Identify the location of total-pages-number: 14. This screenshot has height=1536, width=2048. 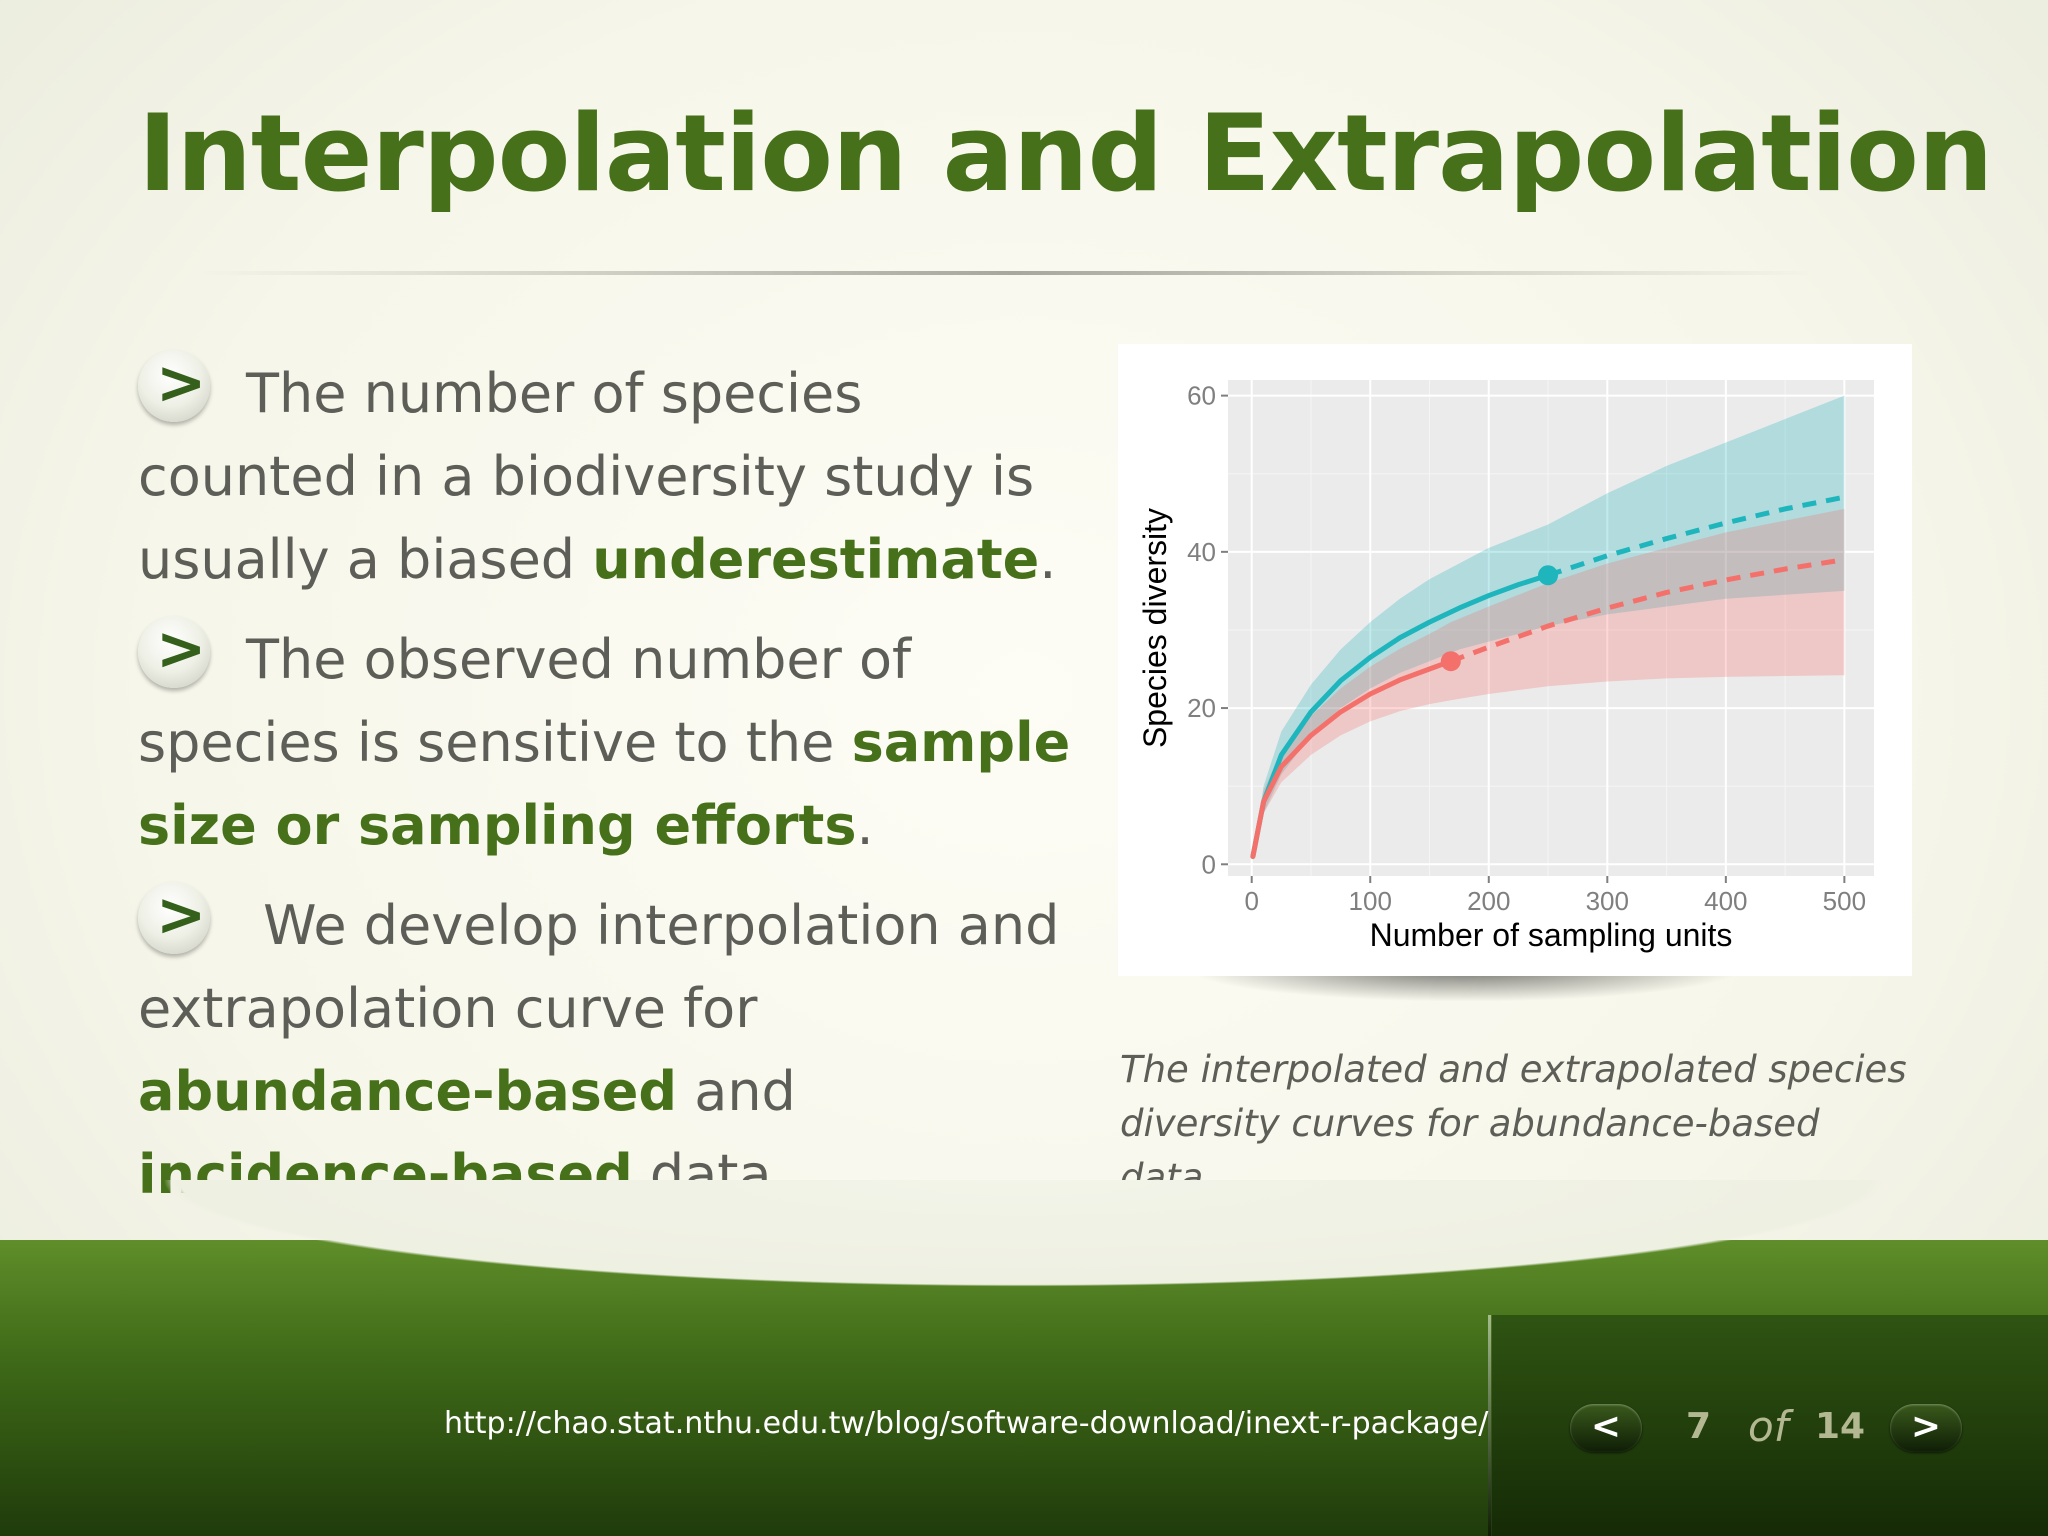
(1840, 1426).